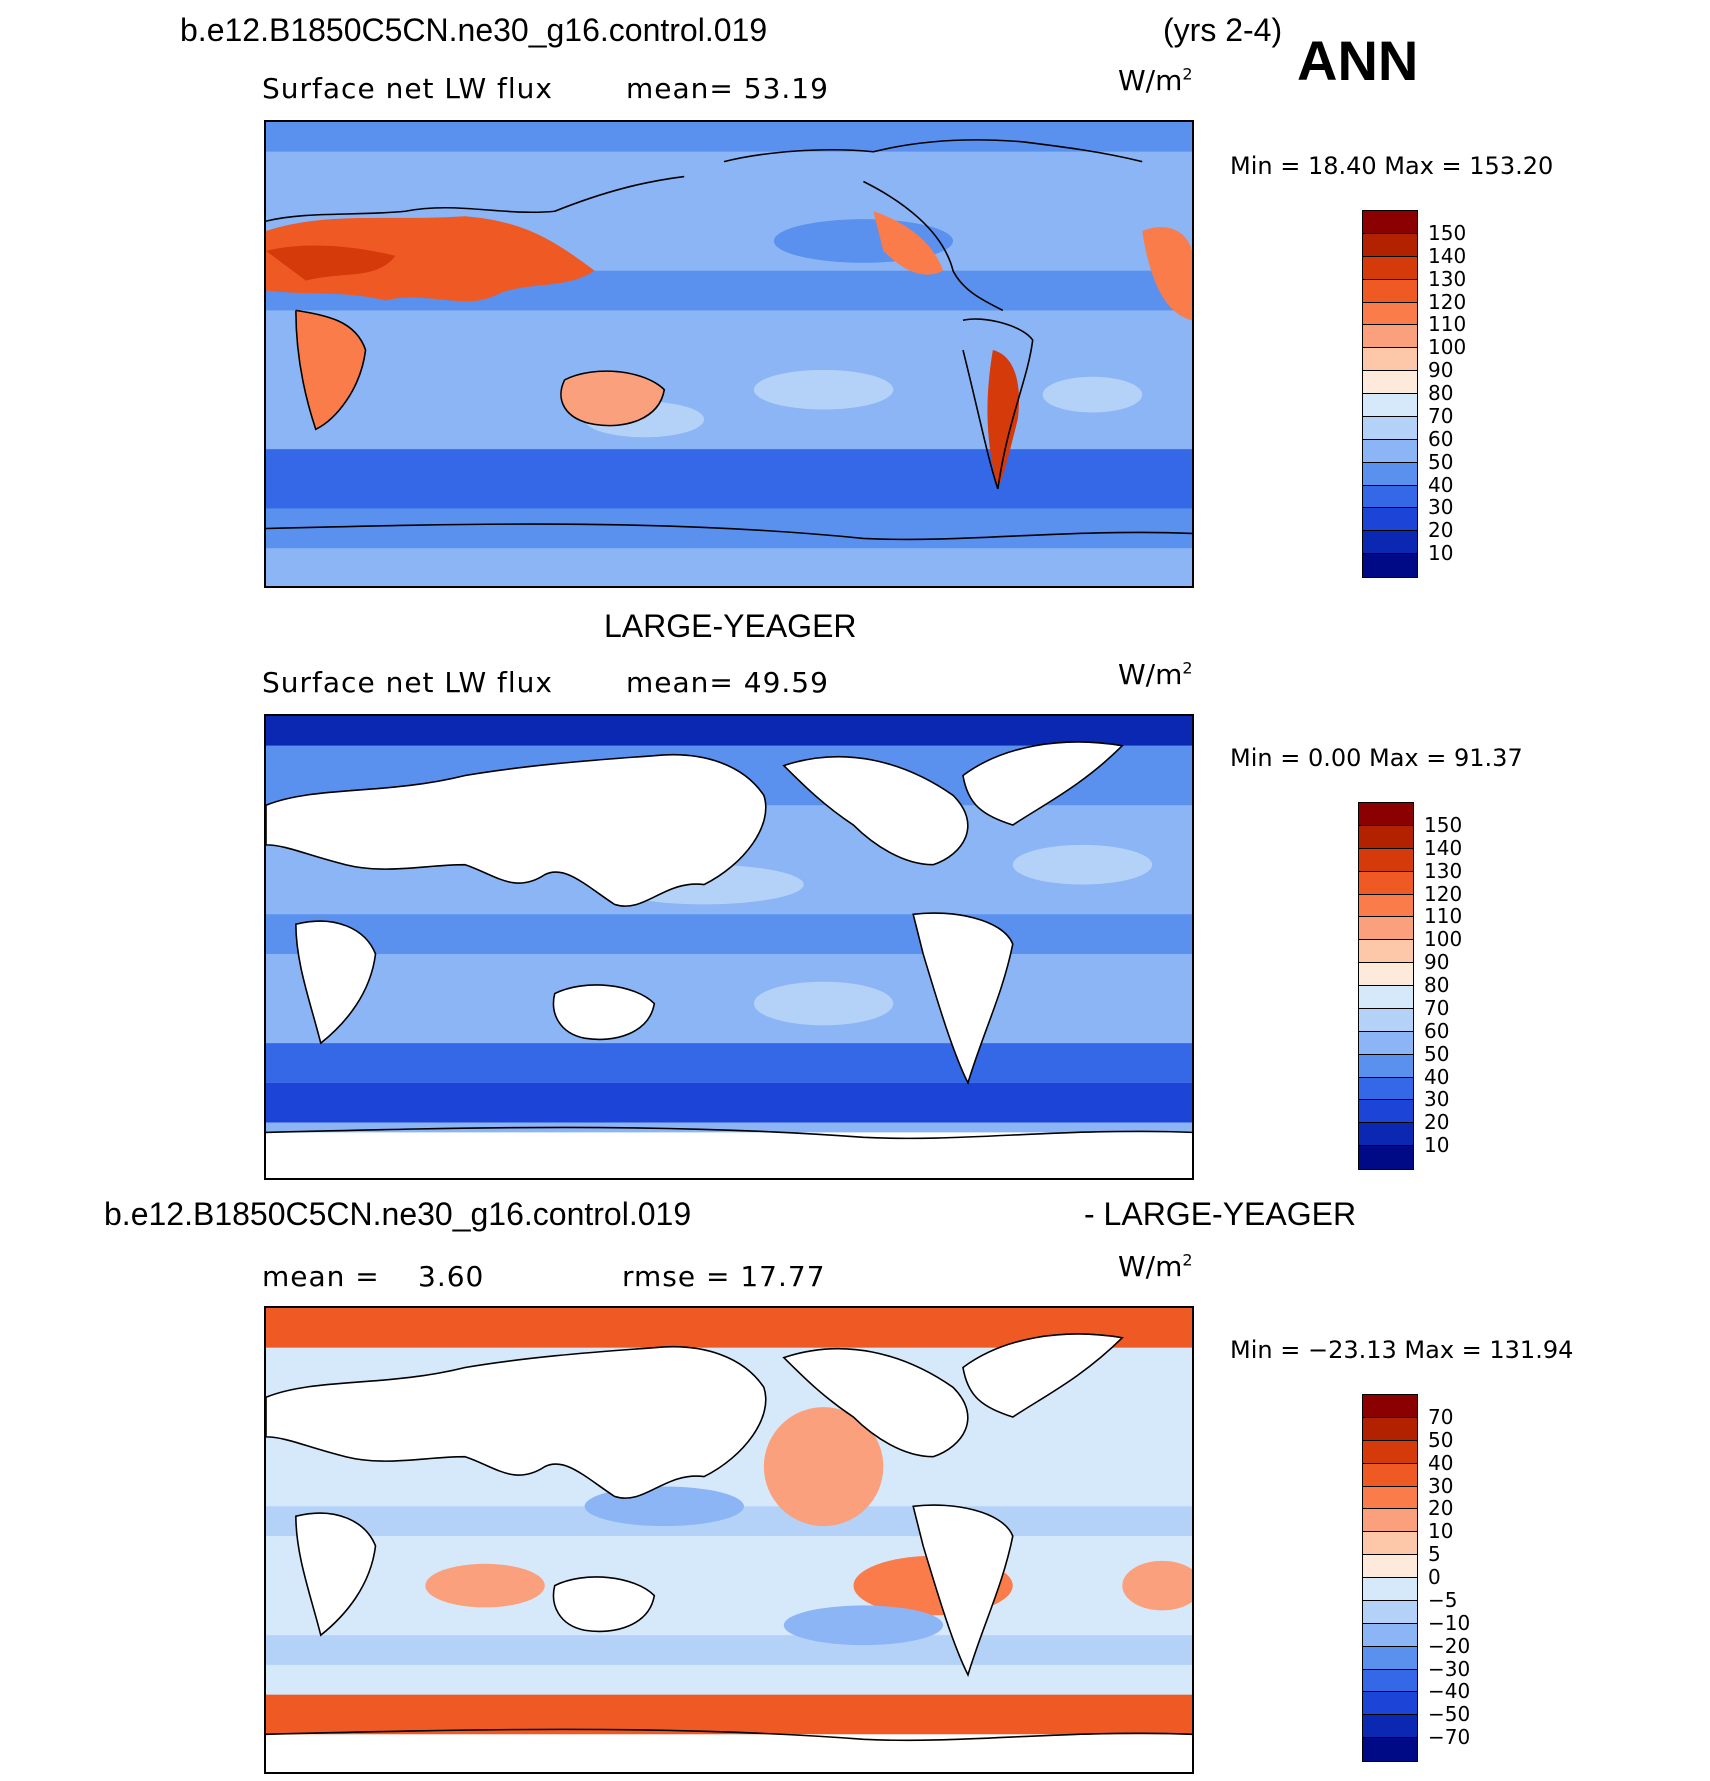  I want to click on colorbar-tick-label: −20, so click(1449, 1645).